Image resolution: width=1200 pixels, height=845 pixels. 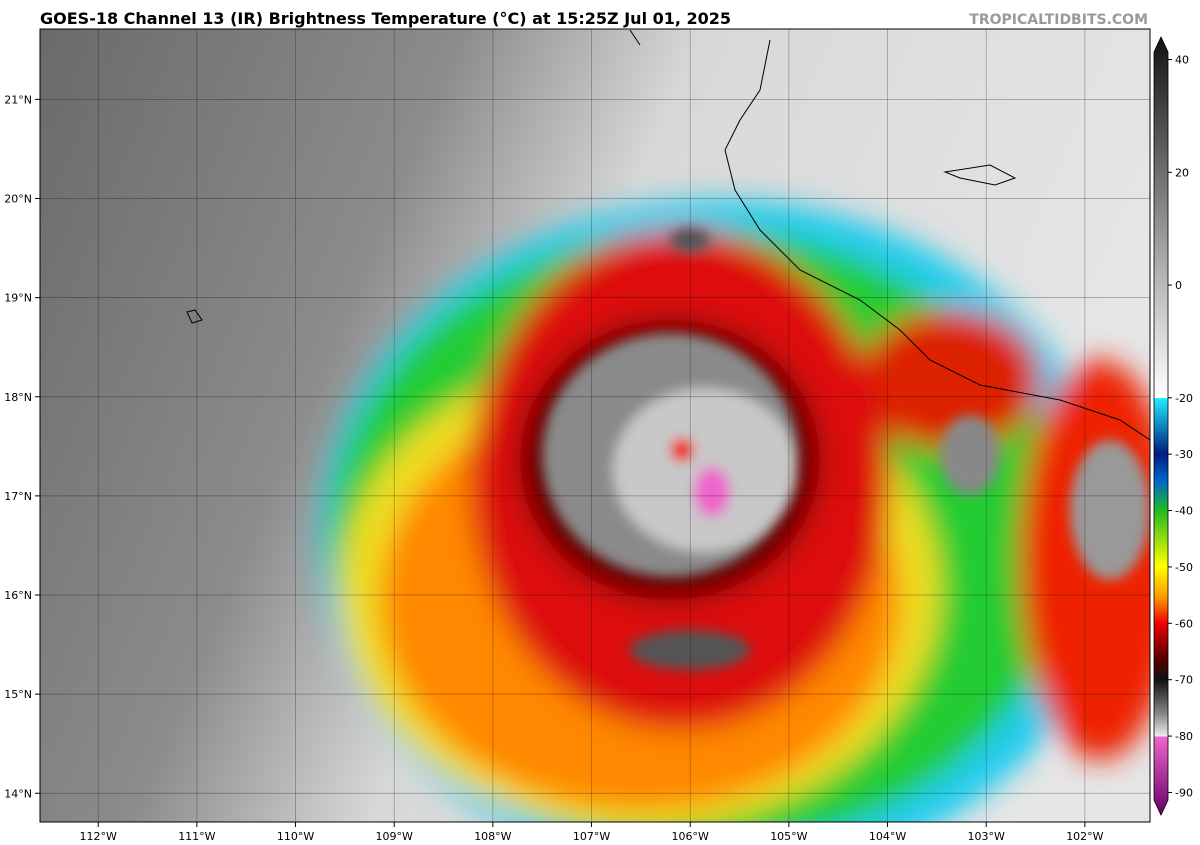 I want to click on y-tick-label: 20°N, so click(x=18, y=199).